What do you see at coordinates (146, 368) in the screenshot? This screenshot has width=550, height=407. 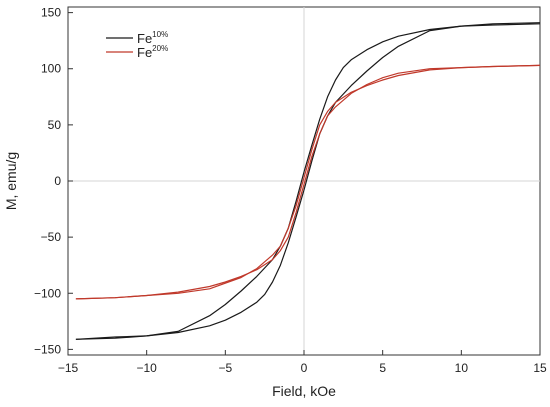 I see `x-tick-label: −10` at bounding box center [146, 368].